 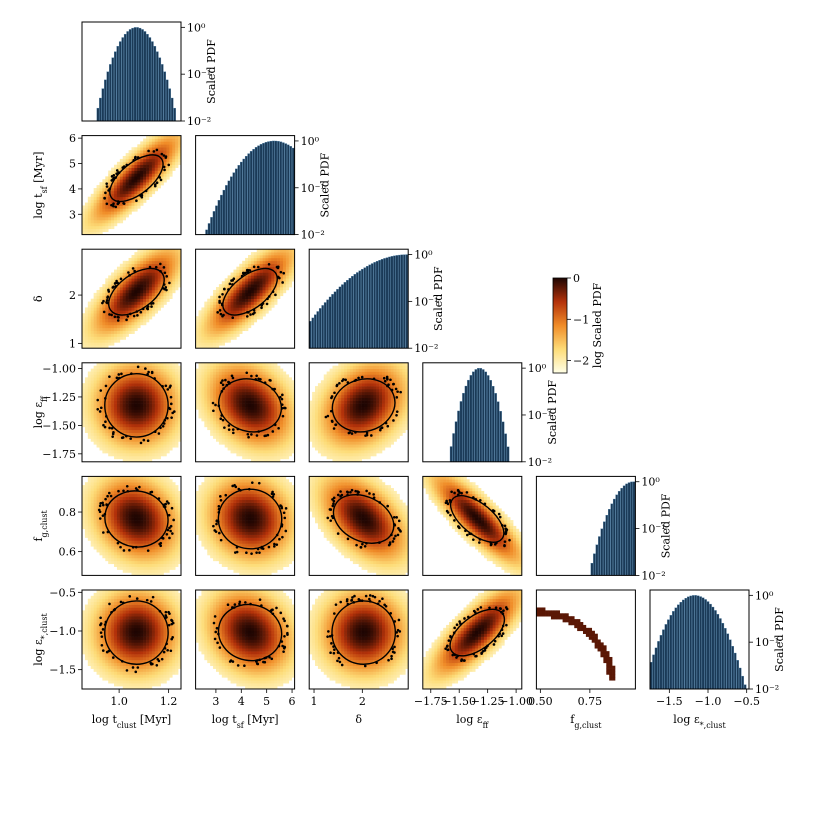 I want to click on hist-ytick-label: 10⁻², so click(x=426, y=348).